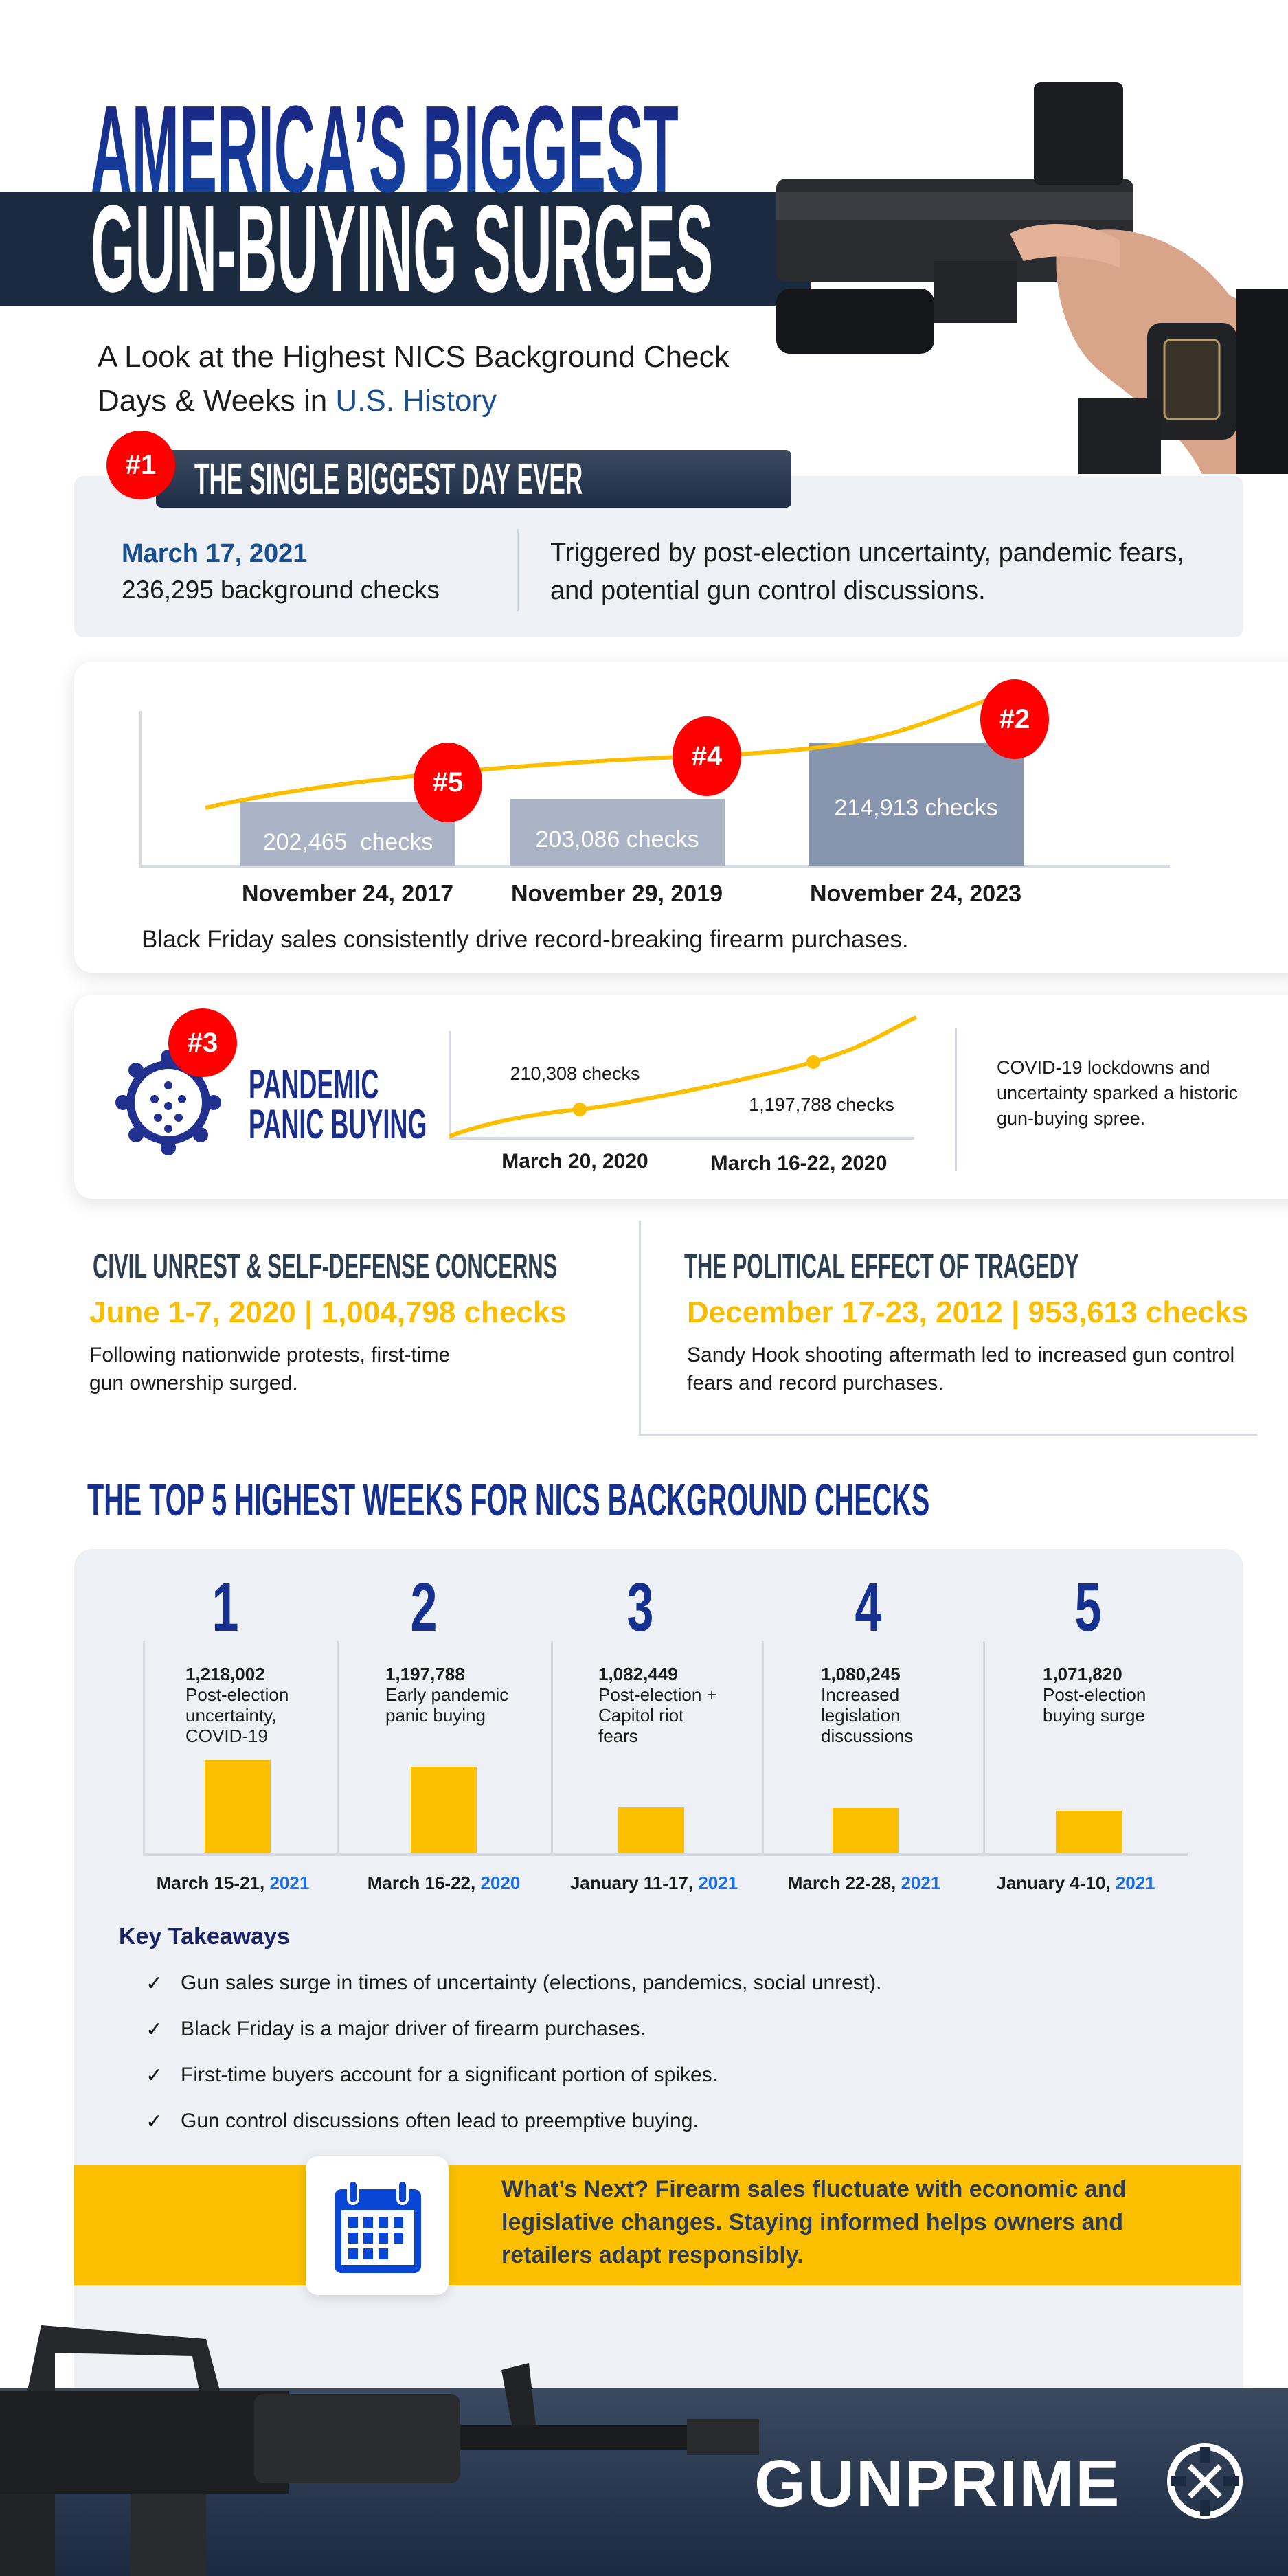  I want to click on week-date: March 16-22, 2020, so click(444, 1883).